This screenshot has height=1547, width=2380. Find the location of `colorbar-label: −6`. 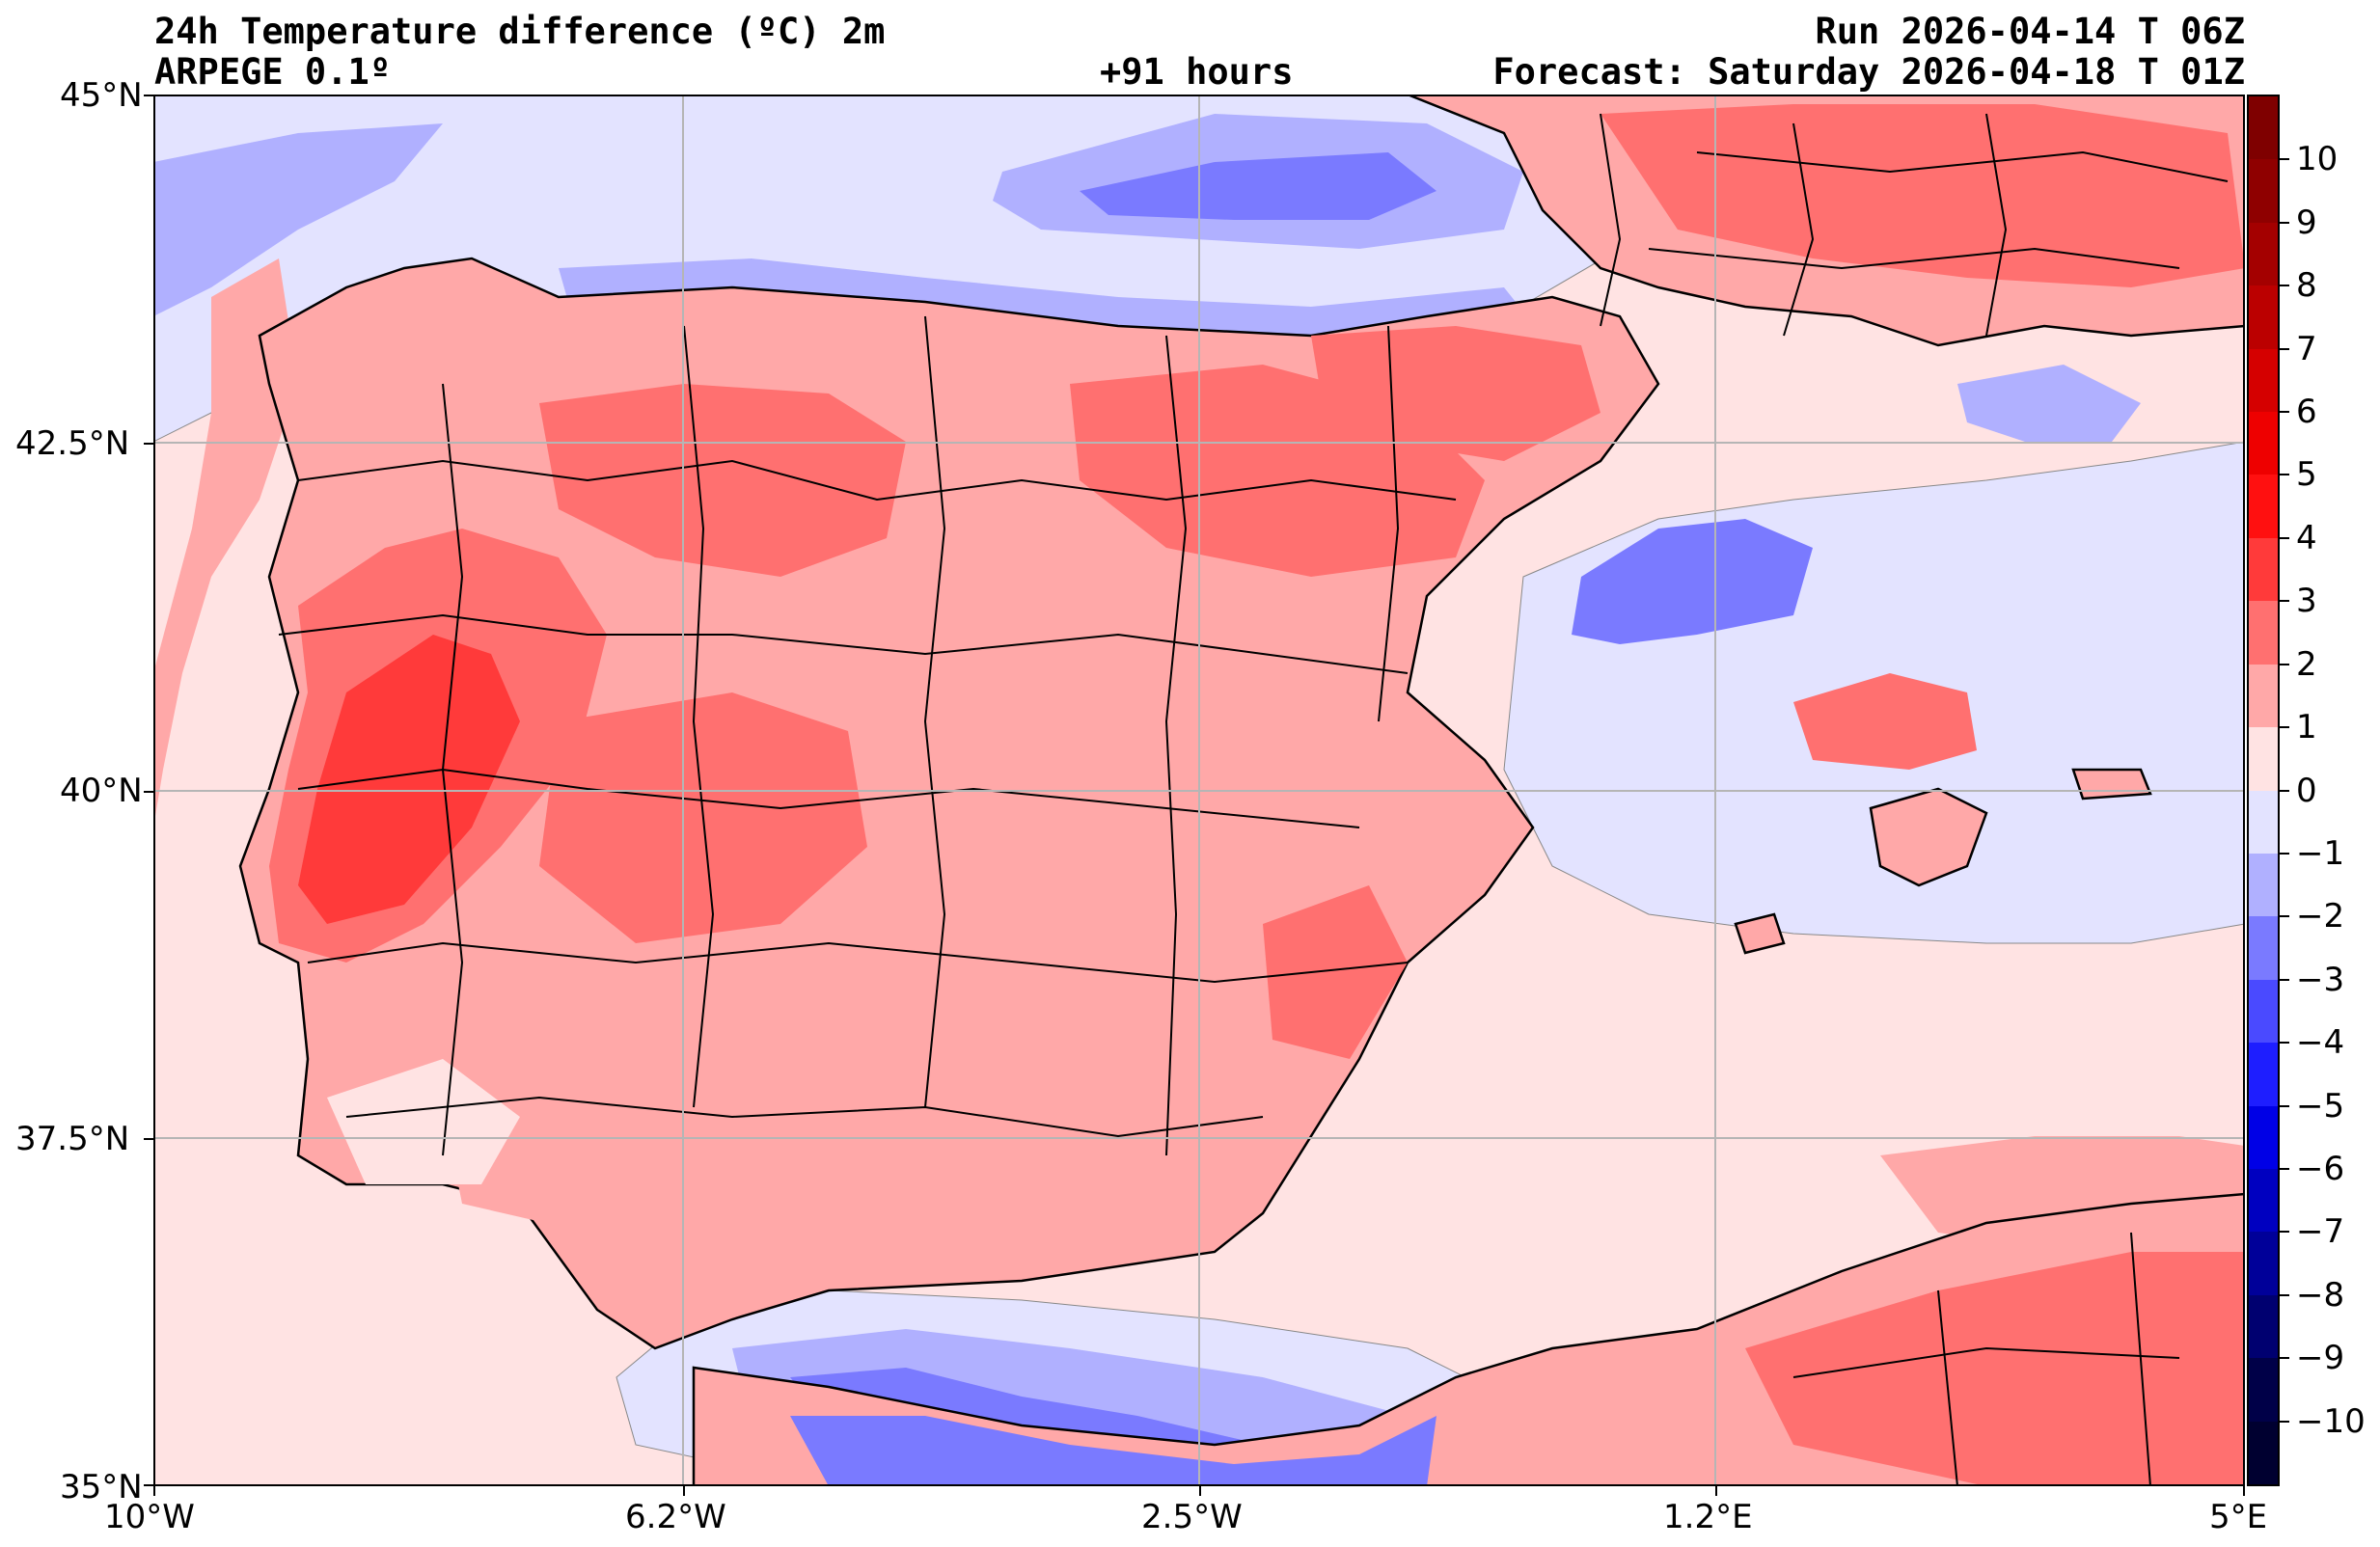

colorbar-label: −6 is located at coordinates (2321, 1168).